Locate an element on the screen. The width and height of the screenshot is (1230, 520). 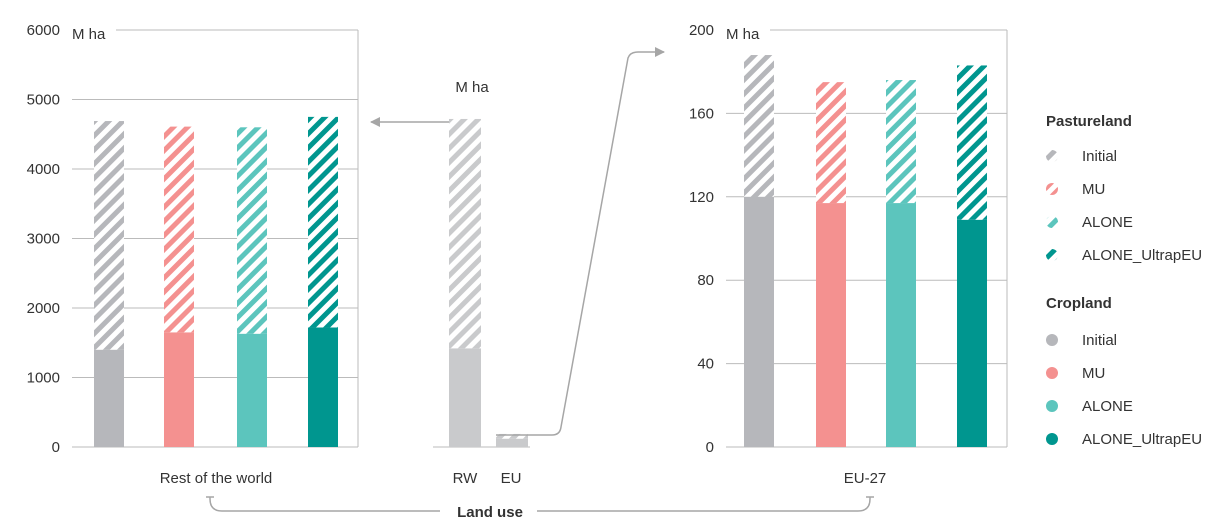
land-use-bracket: Land use is located at coordinates (540, 508).